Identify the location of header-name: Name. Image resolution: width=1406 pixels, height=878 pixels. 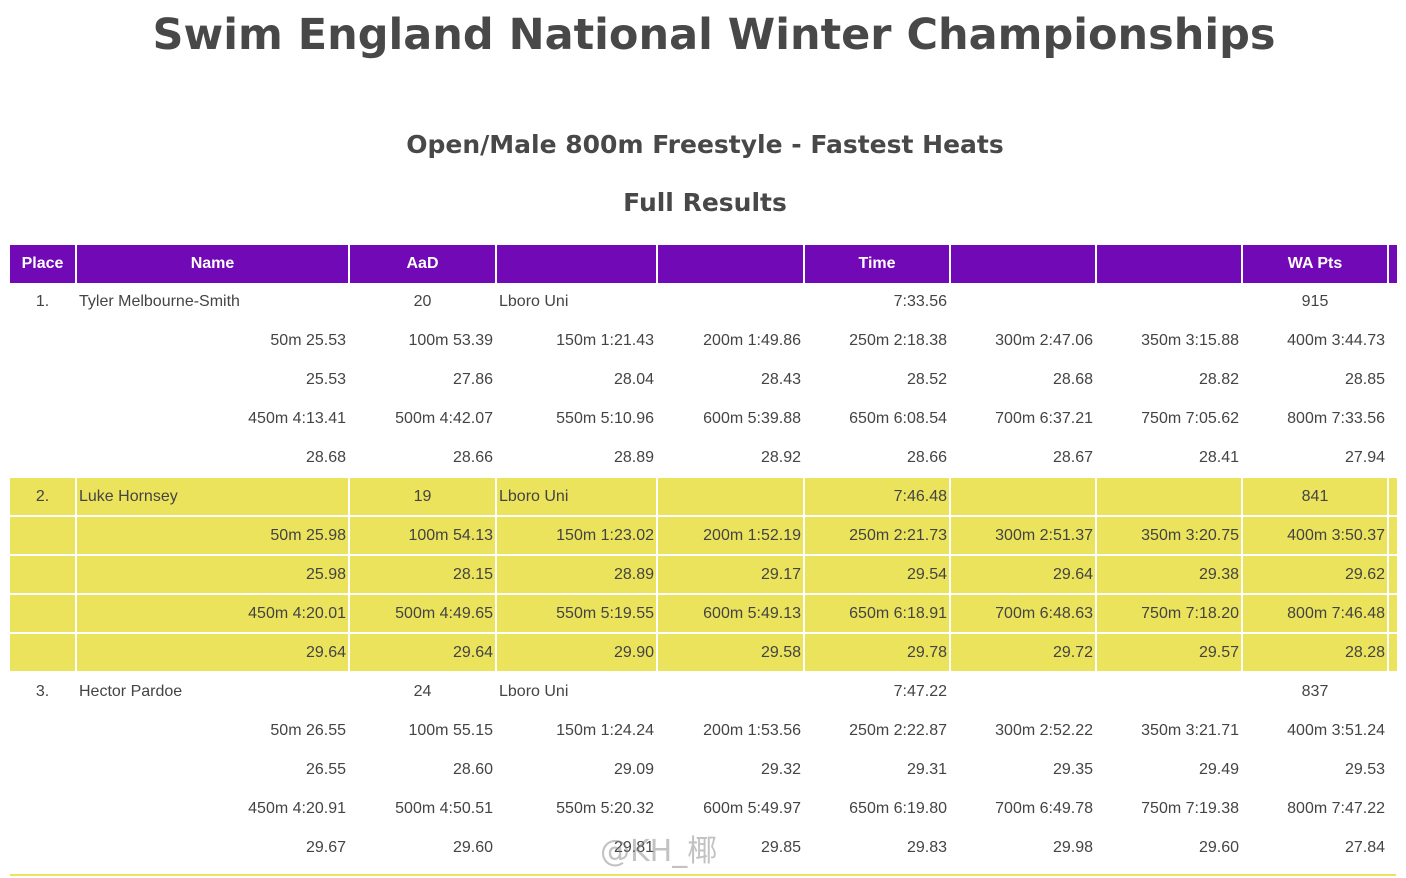
(213, 264).